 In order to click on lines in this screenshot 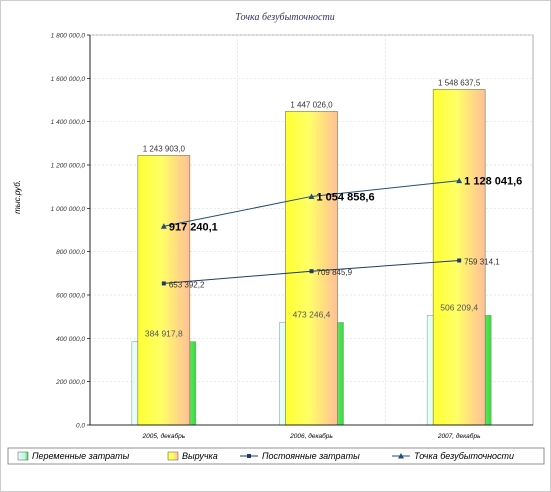, I will do `click(311, 231)`.